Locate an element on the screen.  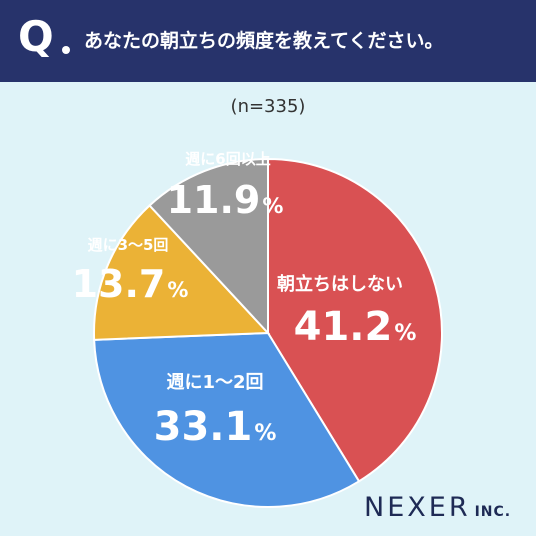
slice-label-three-five: 週に3〜5回 is located at coordinates (128, 245).